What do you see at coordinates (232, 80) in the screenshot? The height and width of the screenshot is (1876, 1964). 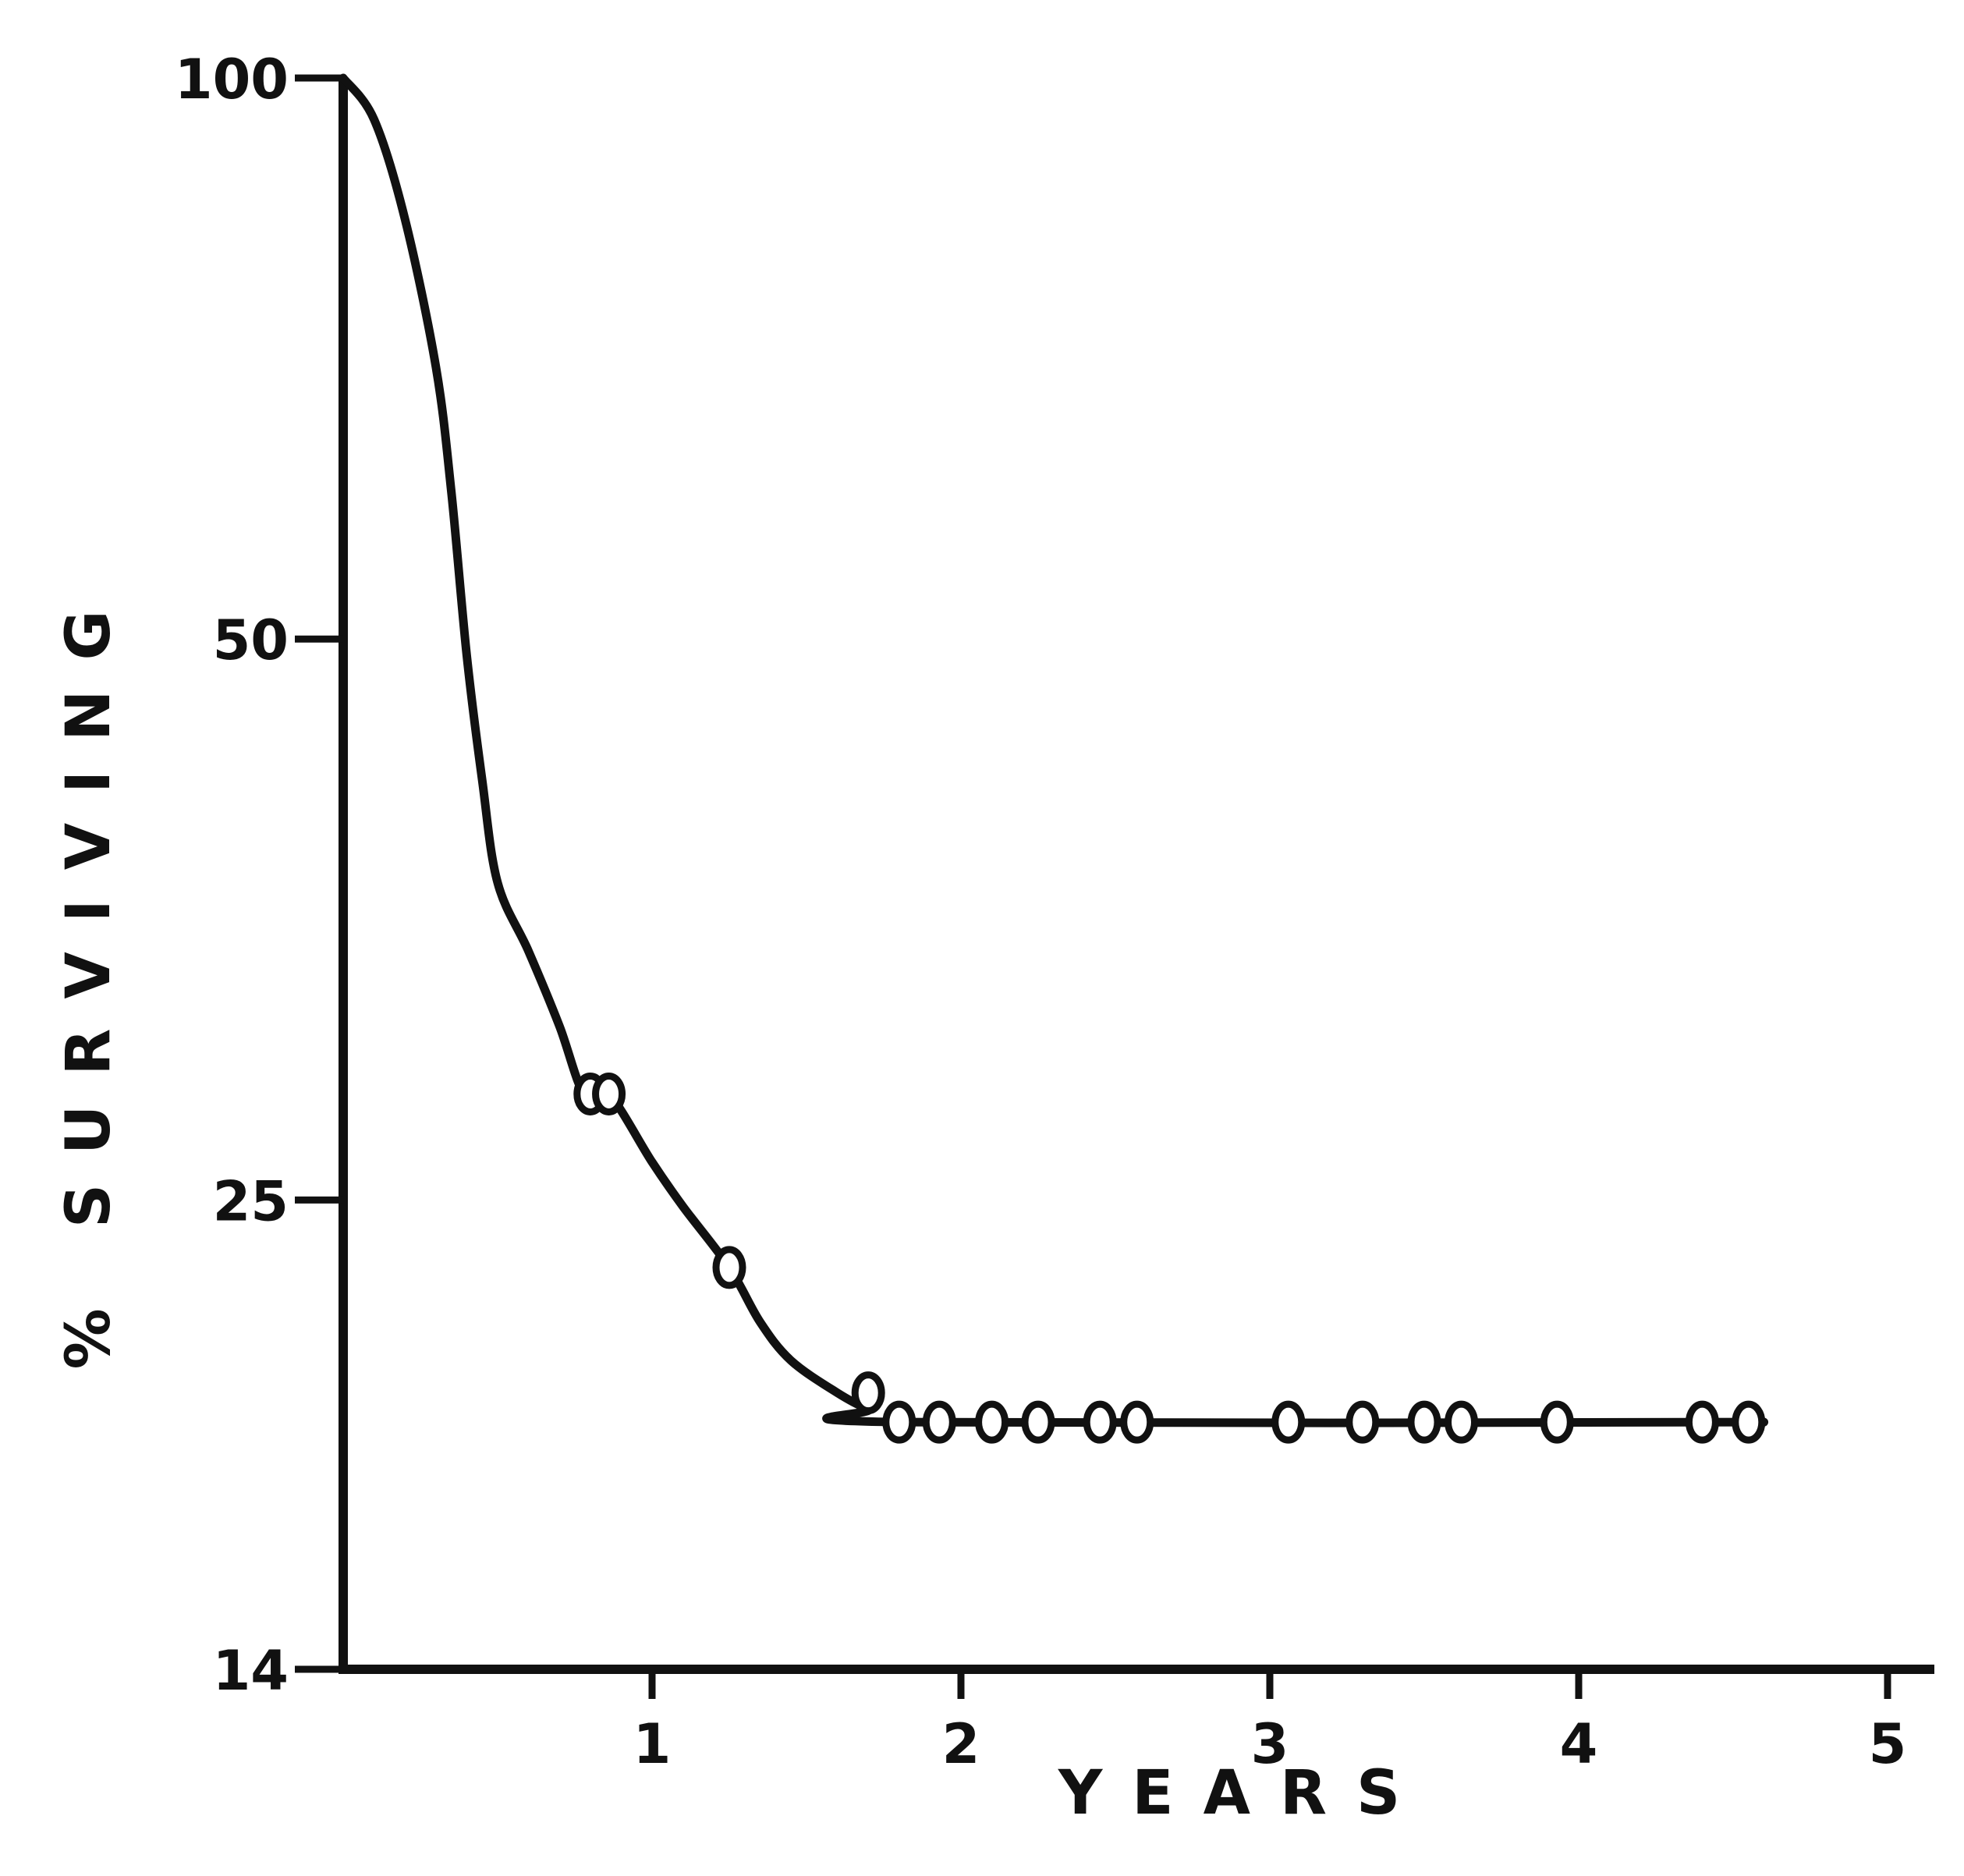 I see `y-tick-label-100: 100` at bounding box center [232, 80].